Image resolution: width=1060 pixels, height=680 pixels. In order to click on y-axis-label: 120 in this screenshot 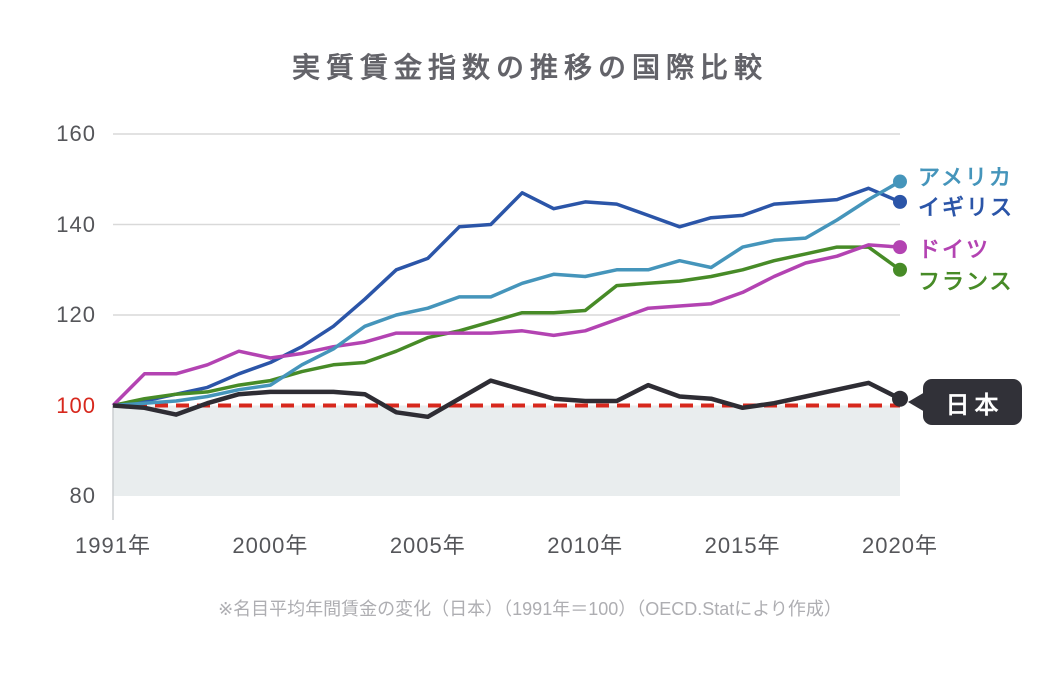, I will do `click(76, 314)`.